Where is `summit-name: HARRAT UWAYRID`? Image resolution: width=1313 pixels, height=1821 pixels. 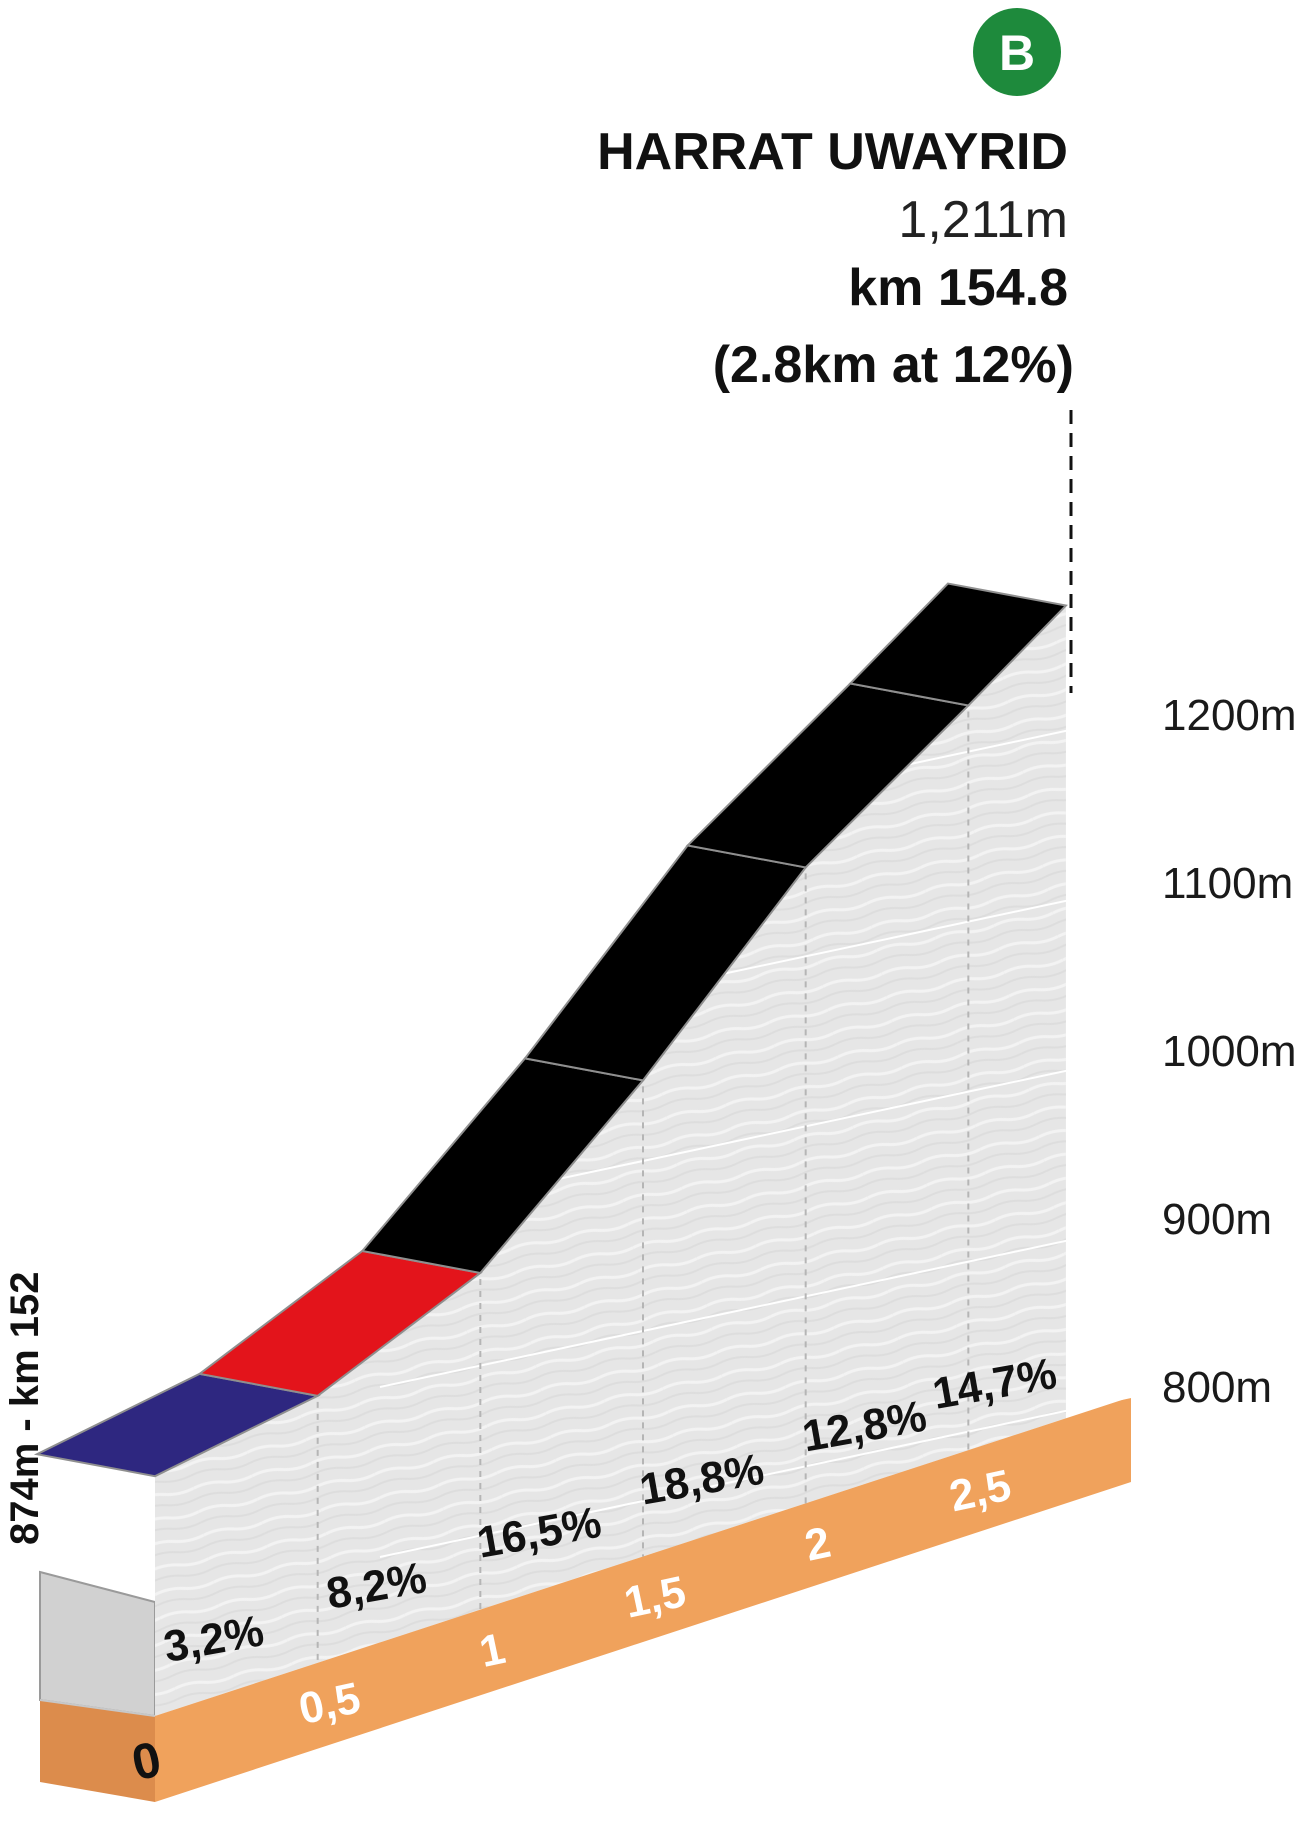 summit-name: HARRAT UWAYRID is located at coordinates (832, 152).